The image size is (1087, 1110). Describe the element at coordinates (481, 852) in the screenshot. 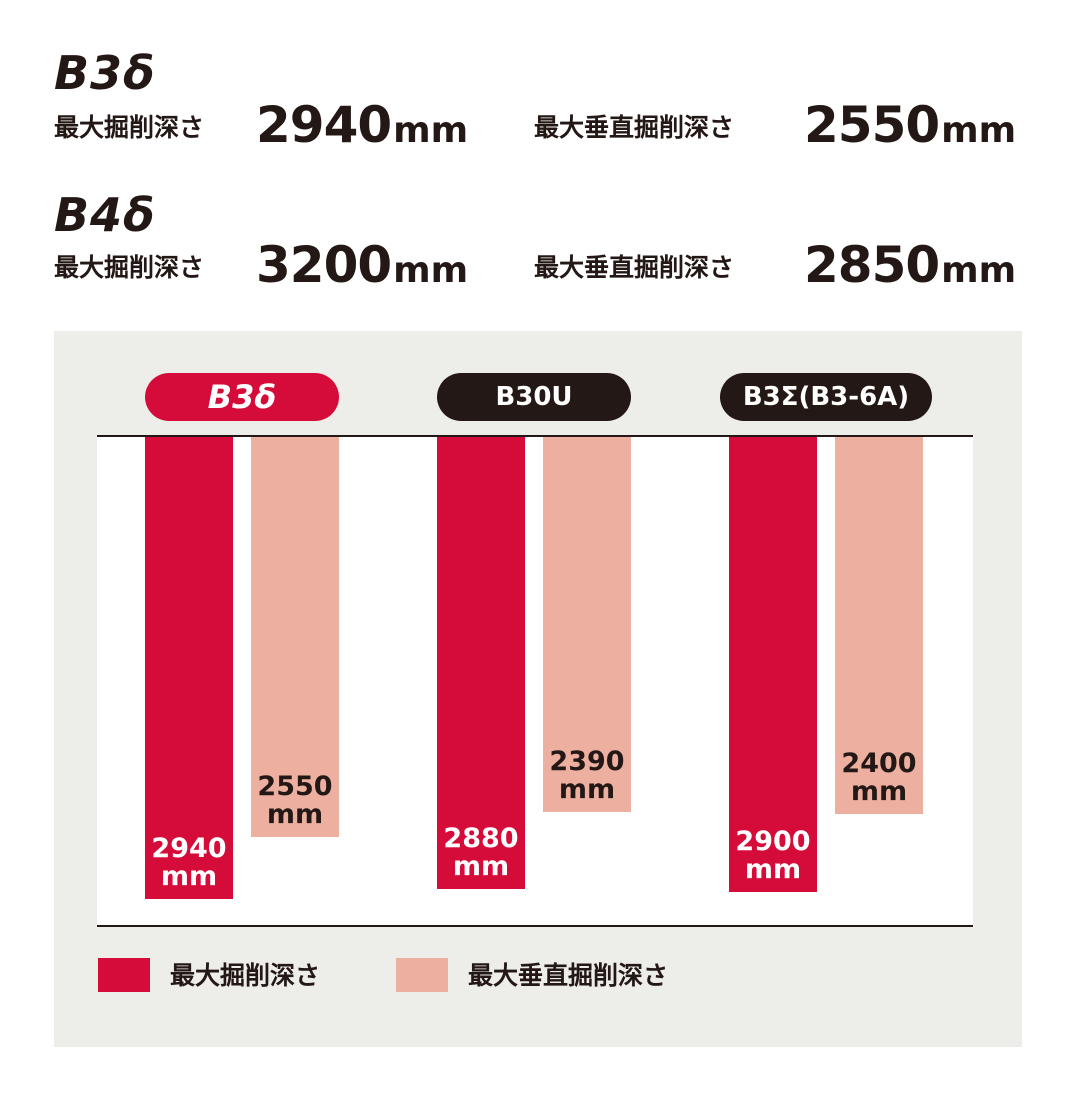

I see `bar-value-label: 2880 mm` at that location.